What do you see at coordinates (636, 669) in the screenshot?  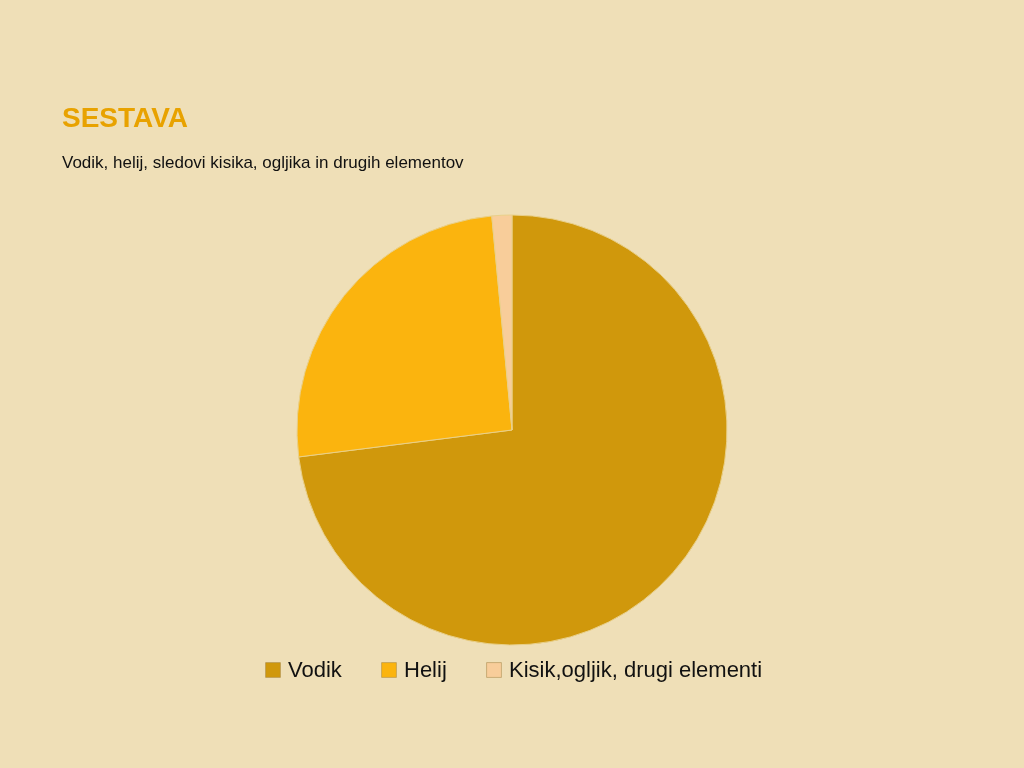 I see `legend-label: Kisik,ogljik, drugi elementi` at bounding box center [636, 669].